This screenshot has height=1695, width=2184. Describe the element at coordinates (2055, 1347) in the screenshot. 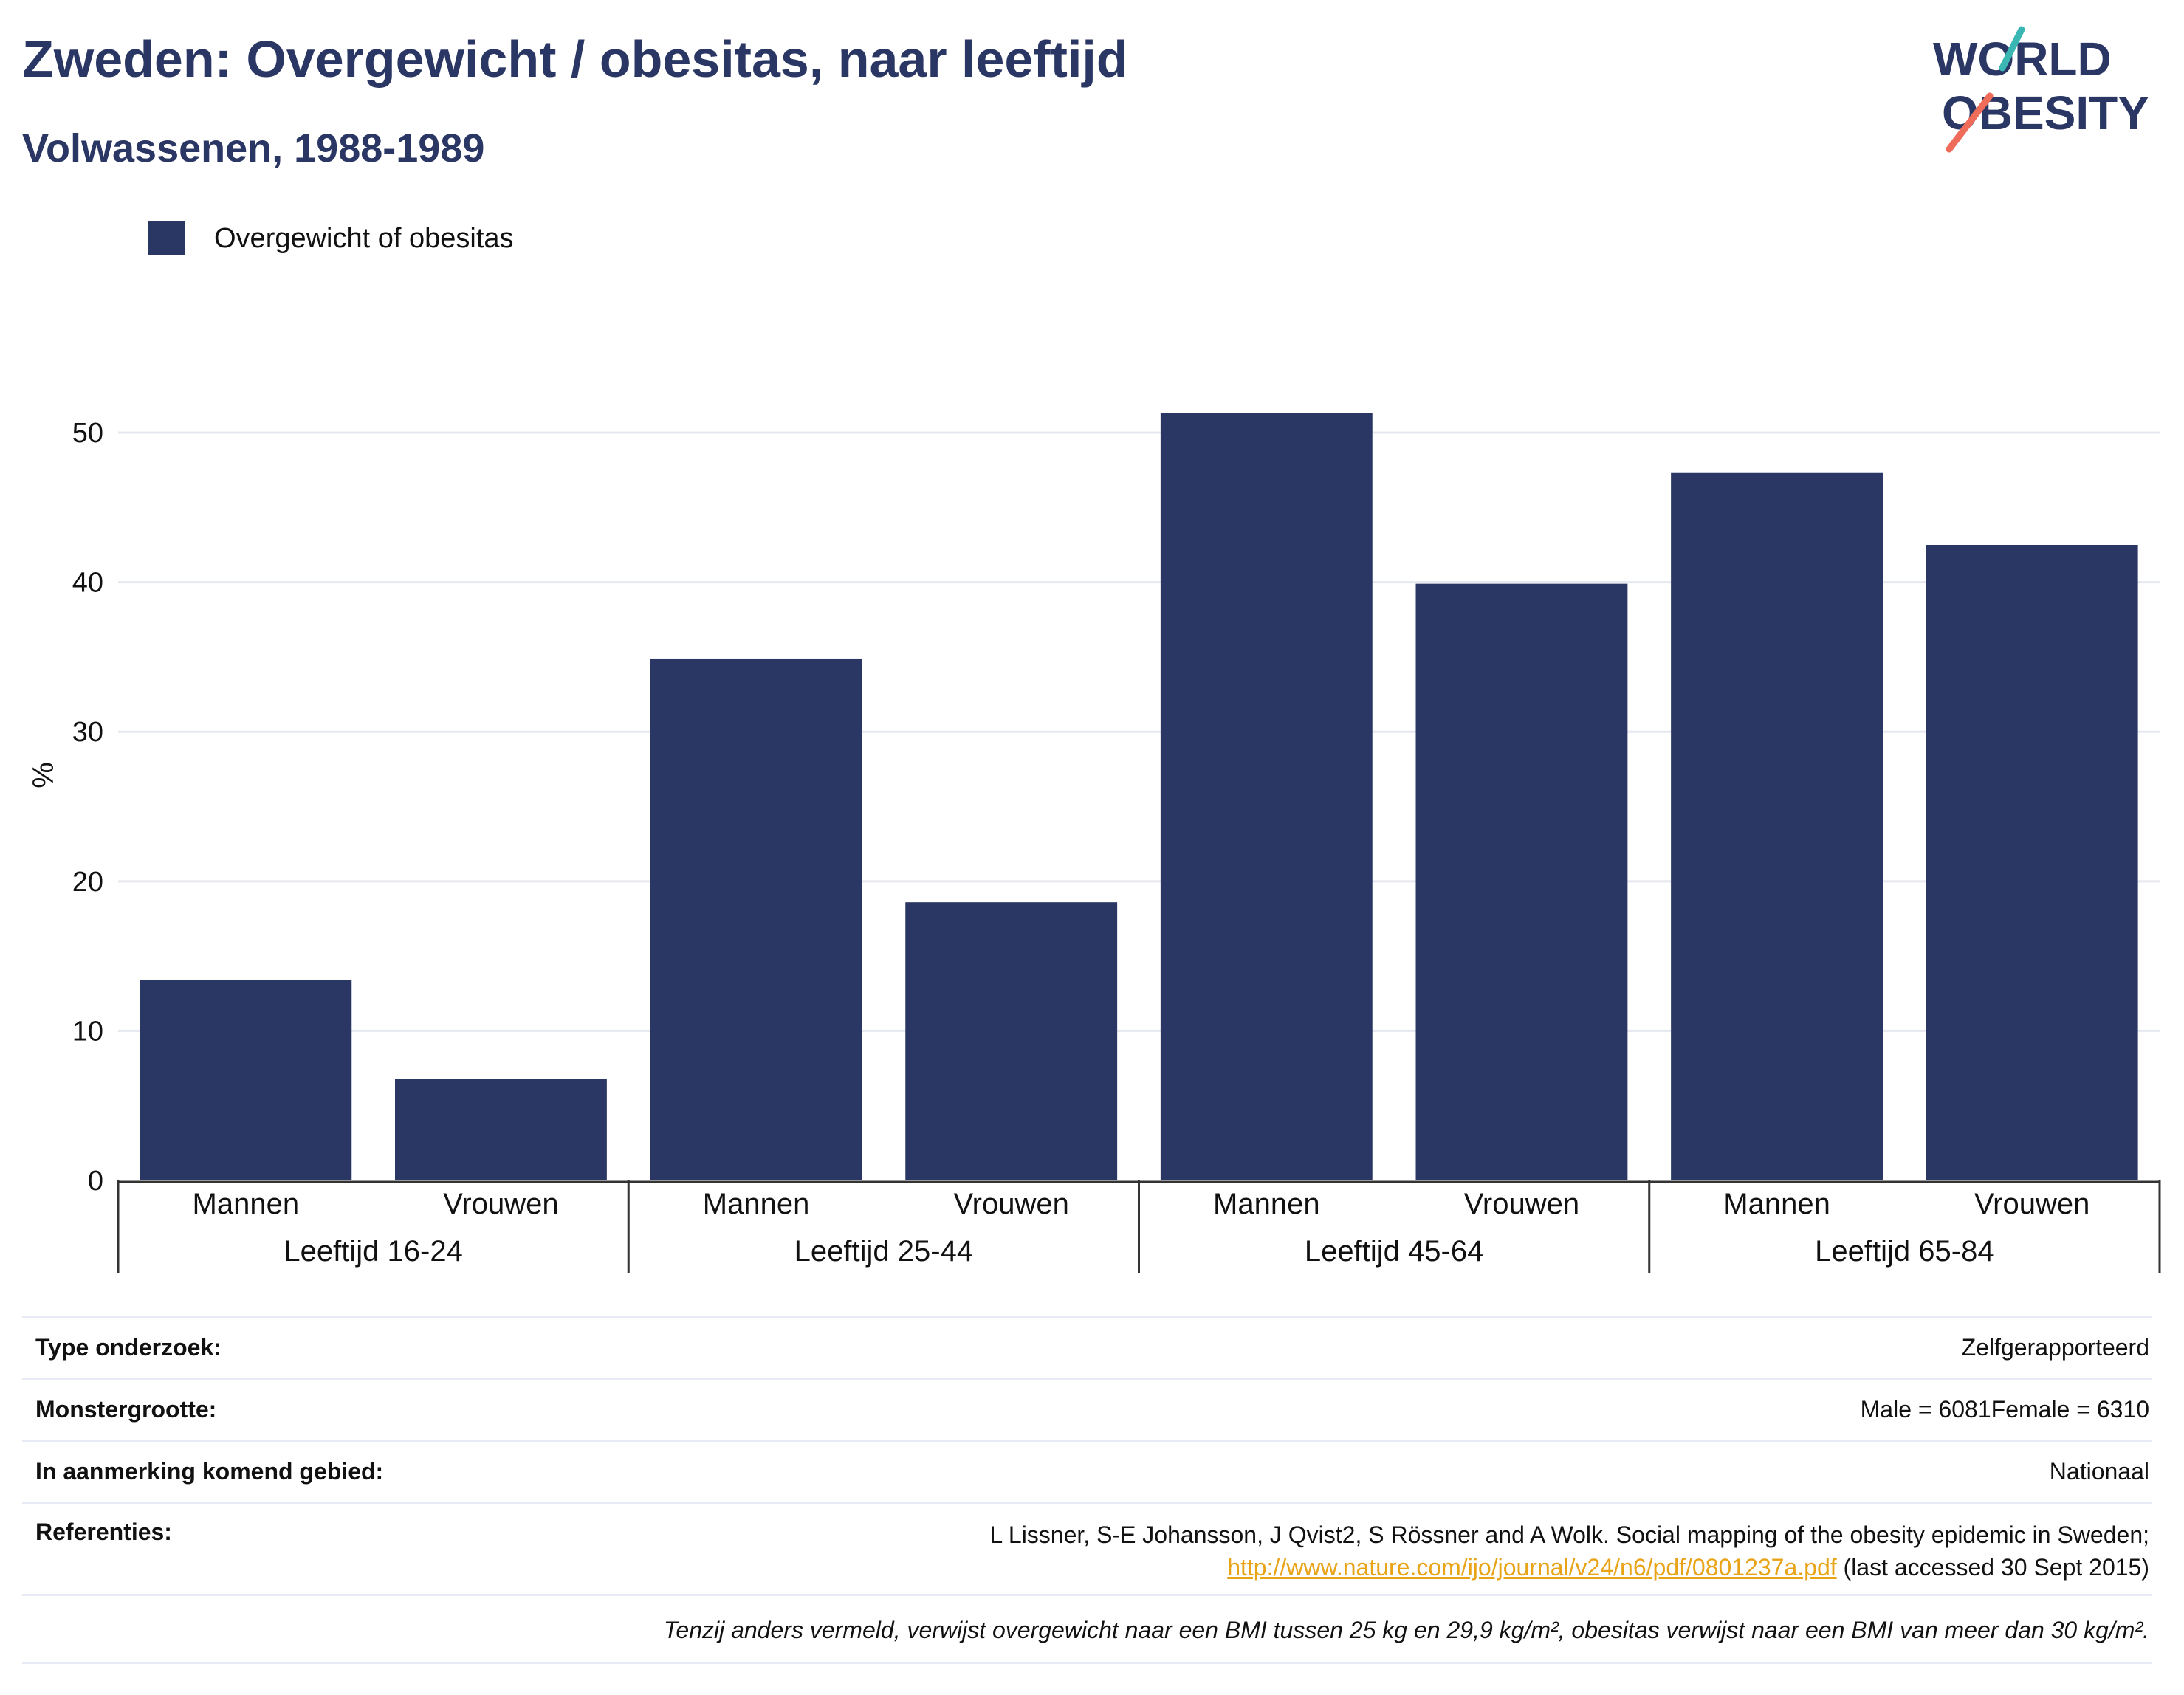

I see `type-value: Zelfgerapporteerd` at that location.